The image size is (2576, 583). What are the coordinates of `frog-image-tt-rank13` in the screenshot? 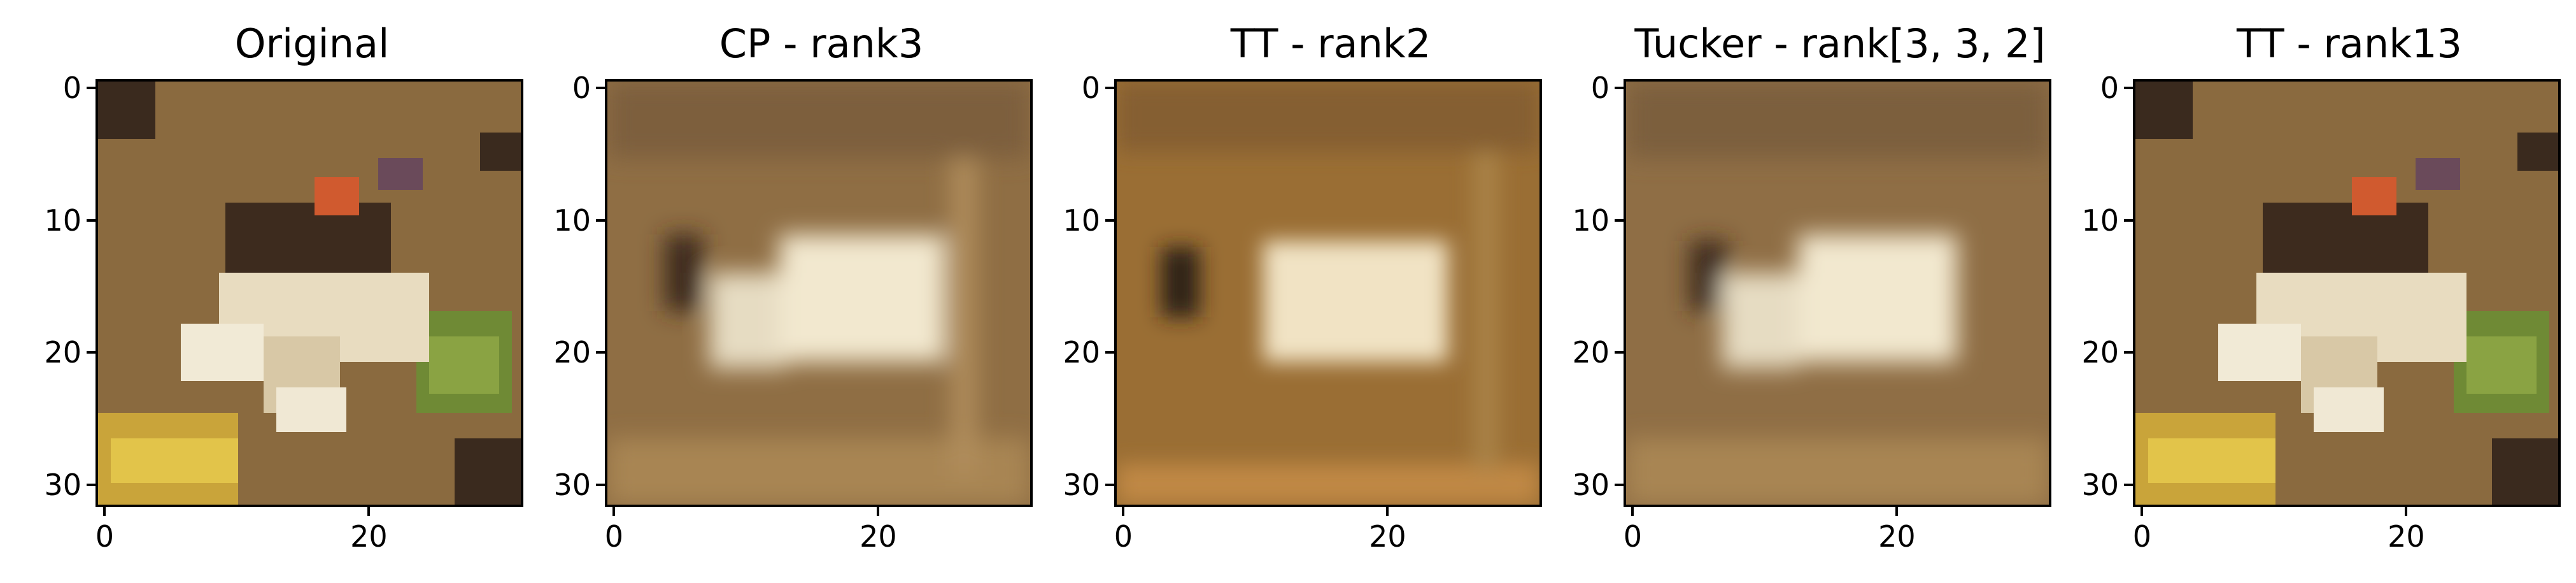 It's located at (2346, 293).